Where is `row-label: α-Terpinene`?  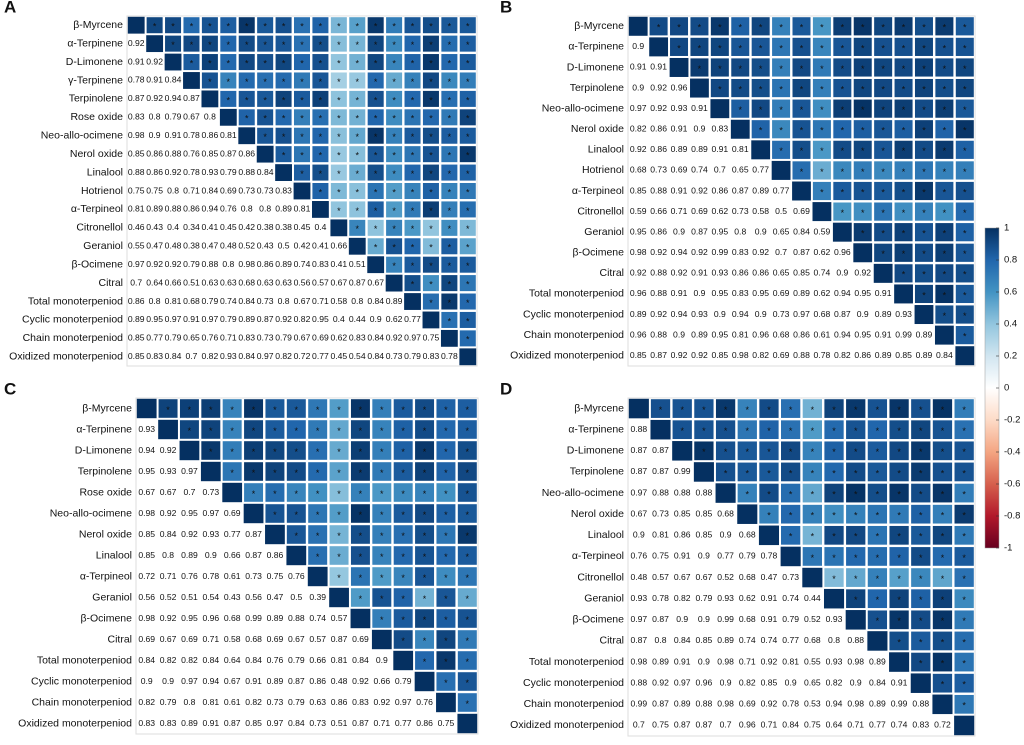
row-label: α-Terpinene is located at coordinates (104, 429).